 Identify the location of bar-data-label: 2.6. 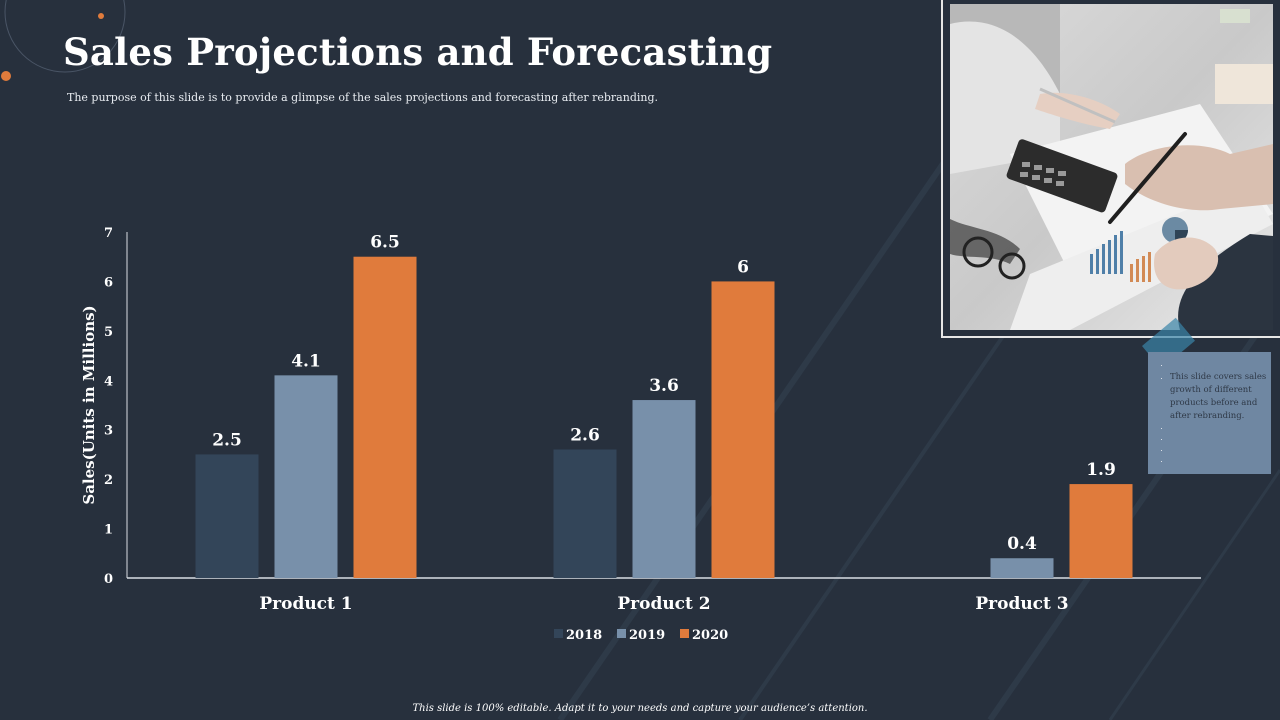
(585, 435).